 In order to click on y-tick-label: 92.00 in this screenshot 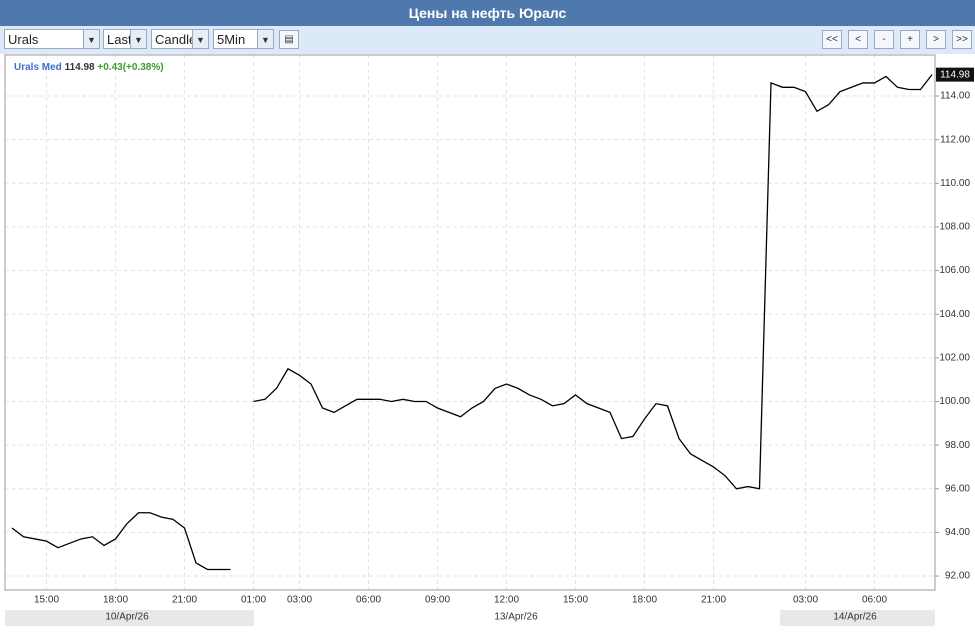, I will do `click(957, 576)`.